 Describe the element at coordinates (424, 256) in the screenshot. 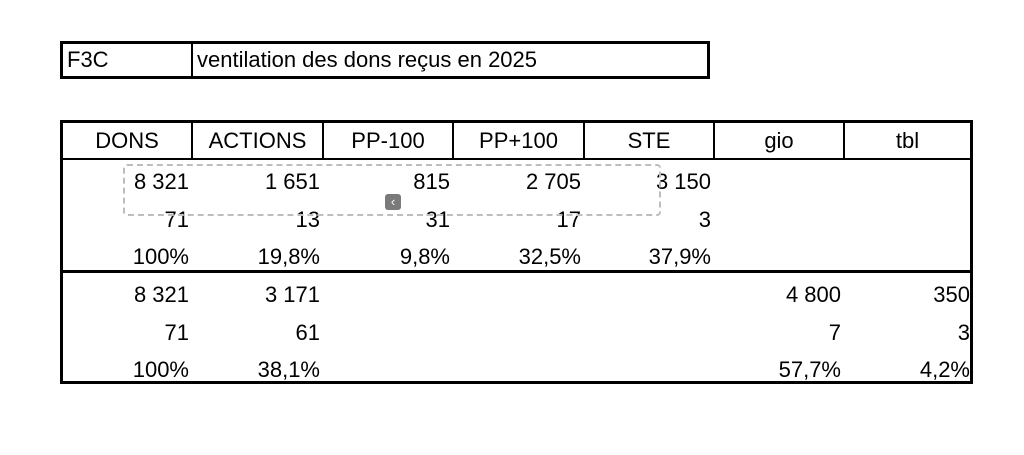

I see `table-cell: 9,8%` at that location.